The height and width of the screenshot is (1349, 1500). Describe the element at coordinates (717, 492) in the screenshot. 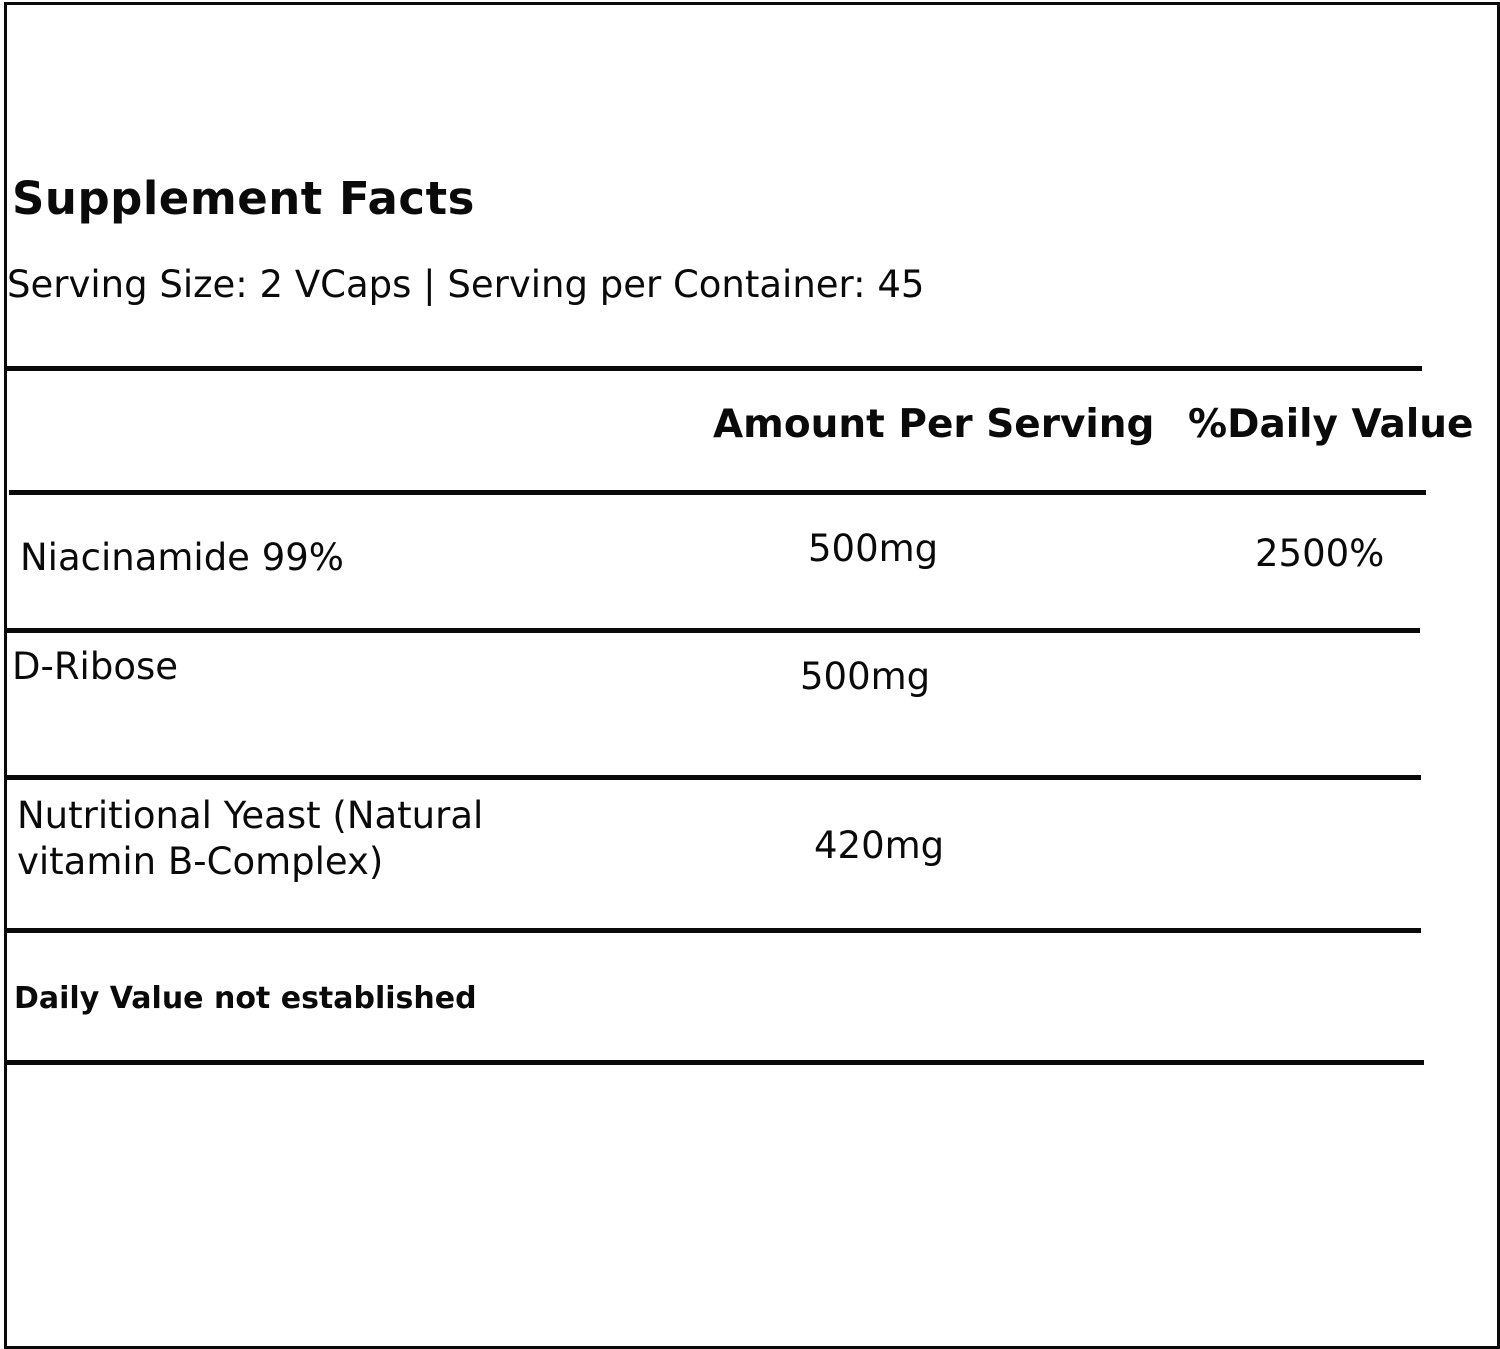

I see `divider-header` at that location.